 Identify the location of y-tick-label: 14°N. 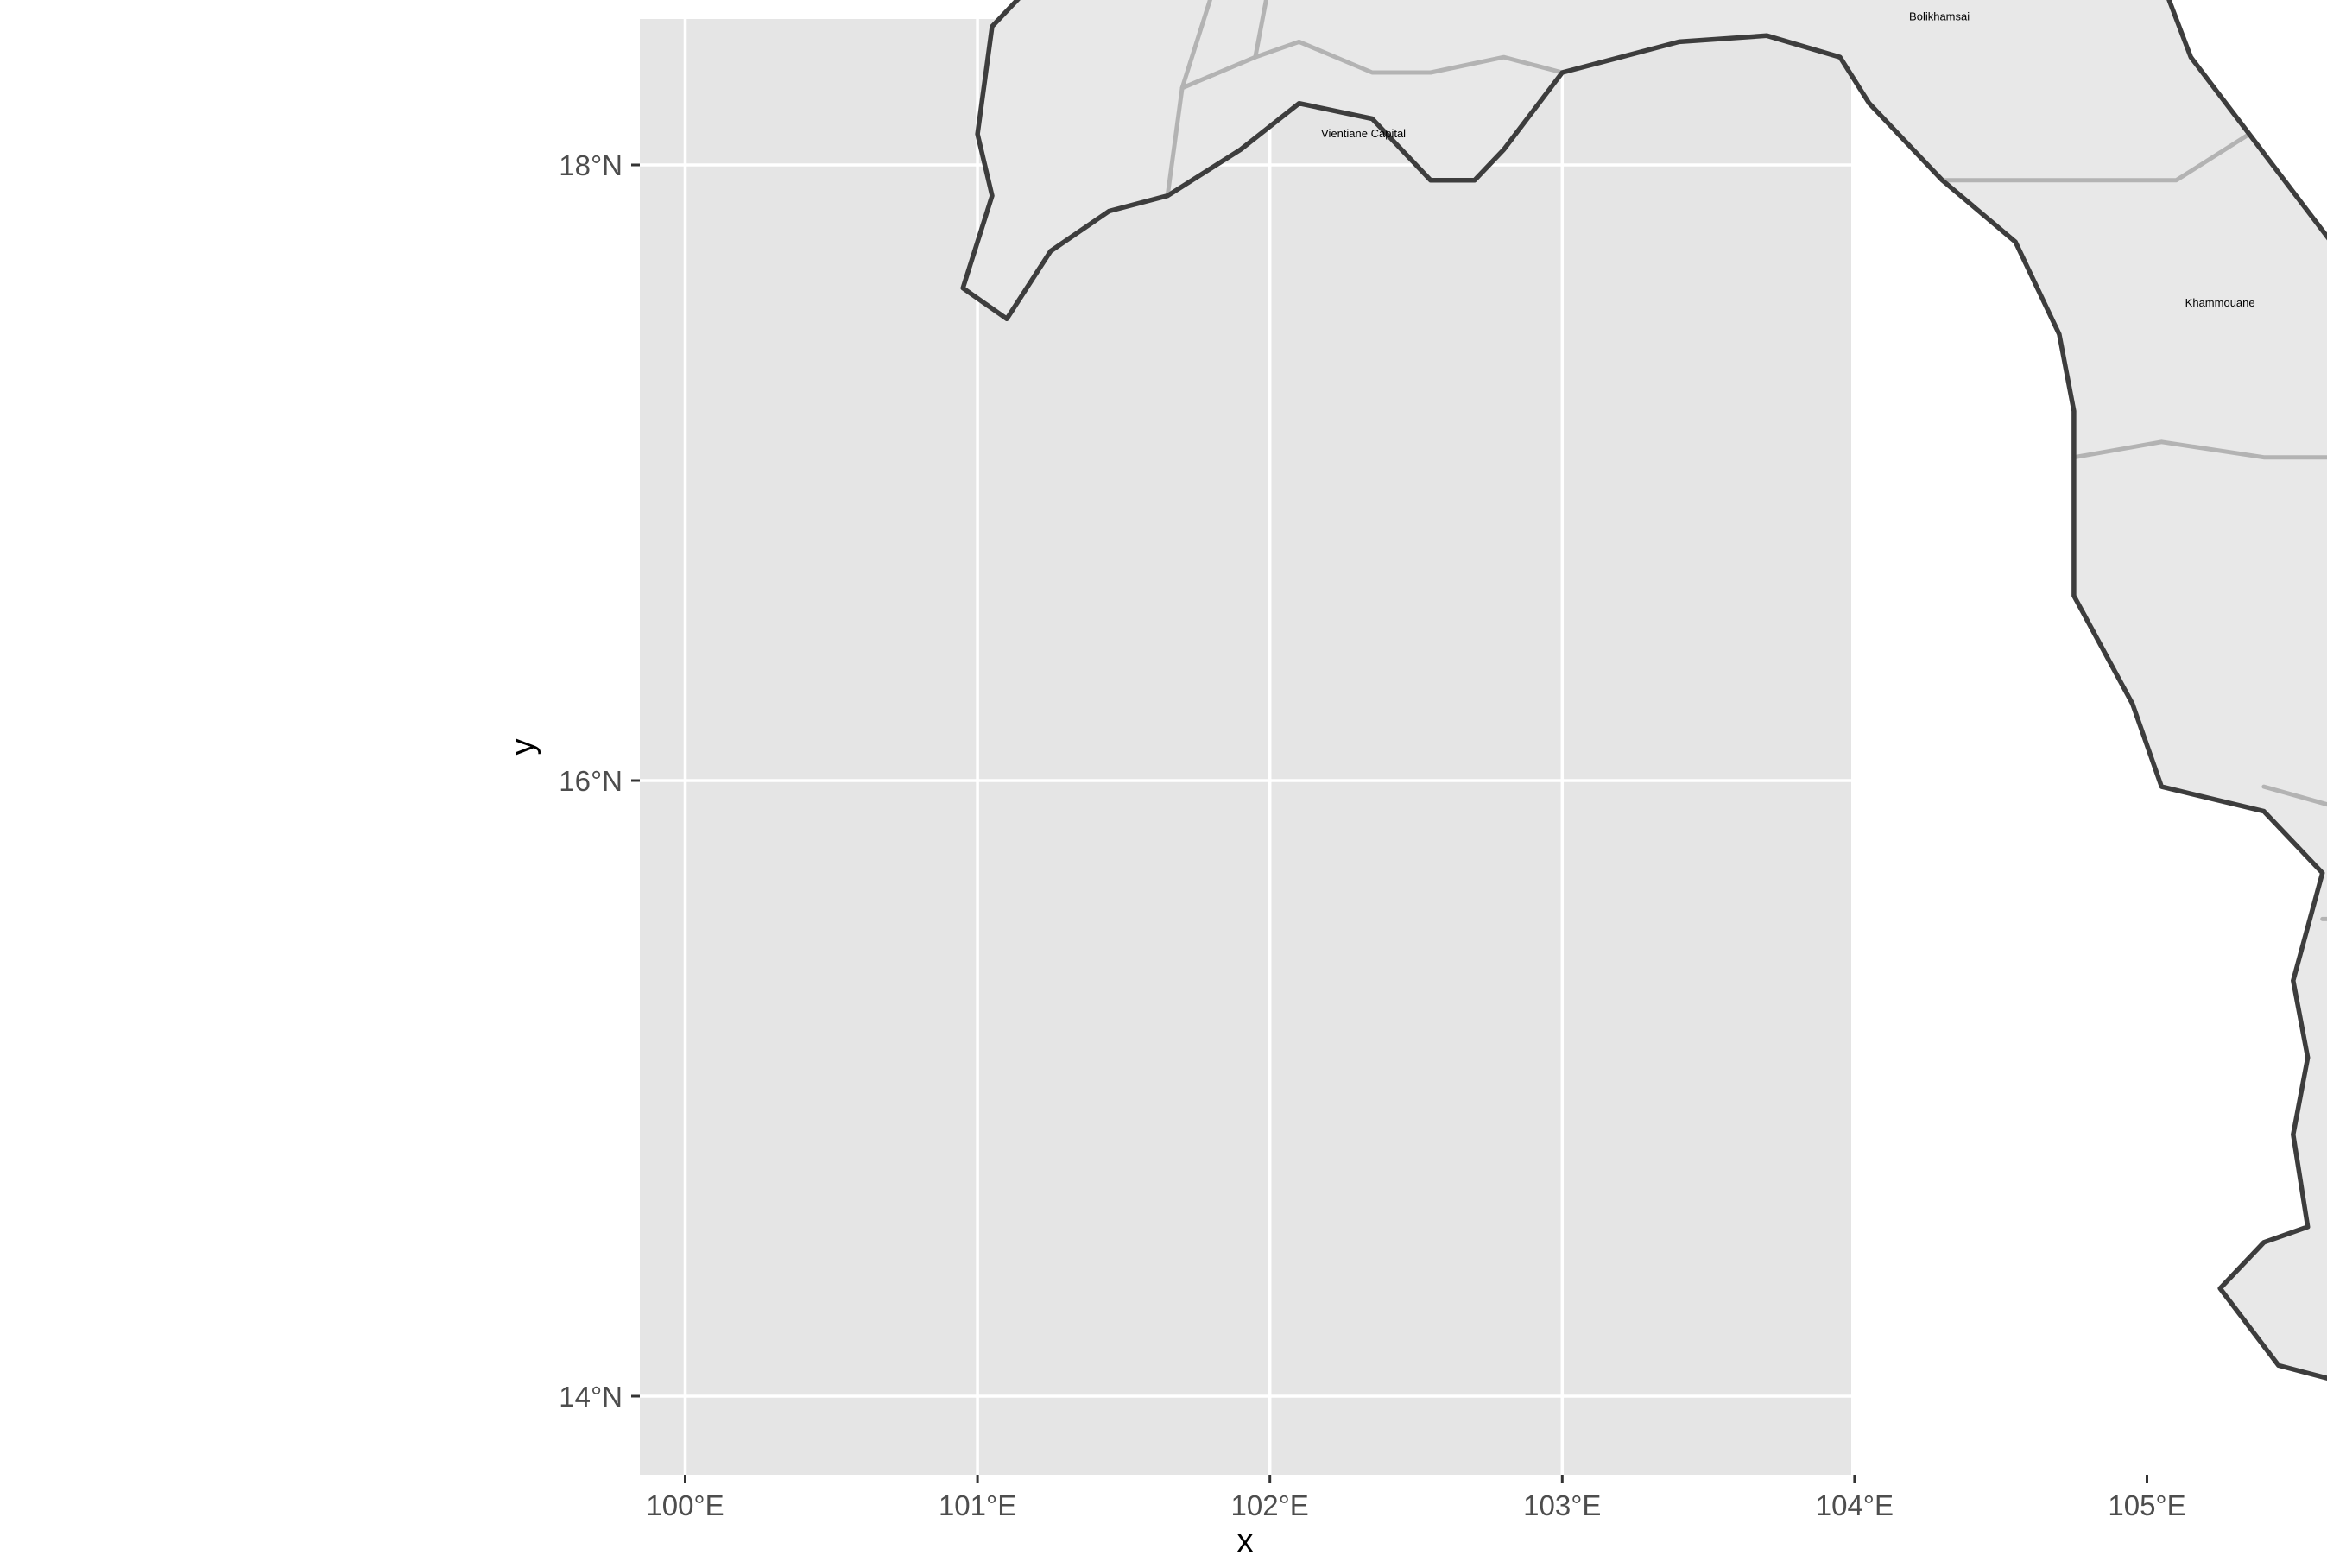
(591, 1397).